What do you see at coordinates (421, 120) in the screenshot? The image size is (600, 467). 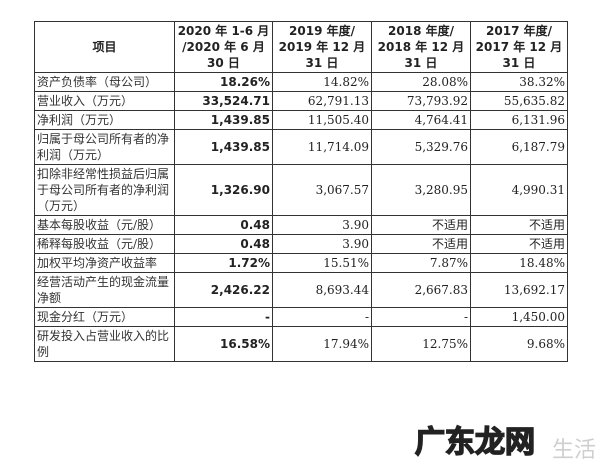 I see `cell-value: 4,764.41` at bounding box center [421, 120].